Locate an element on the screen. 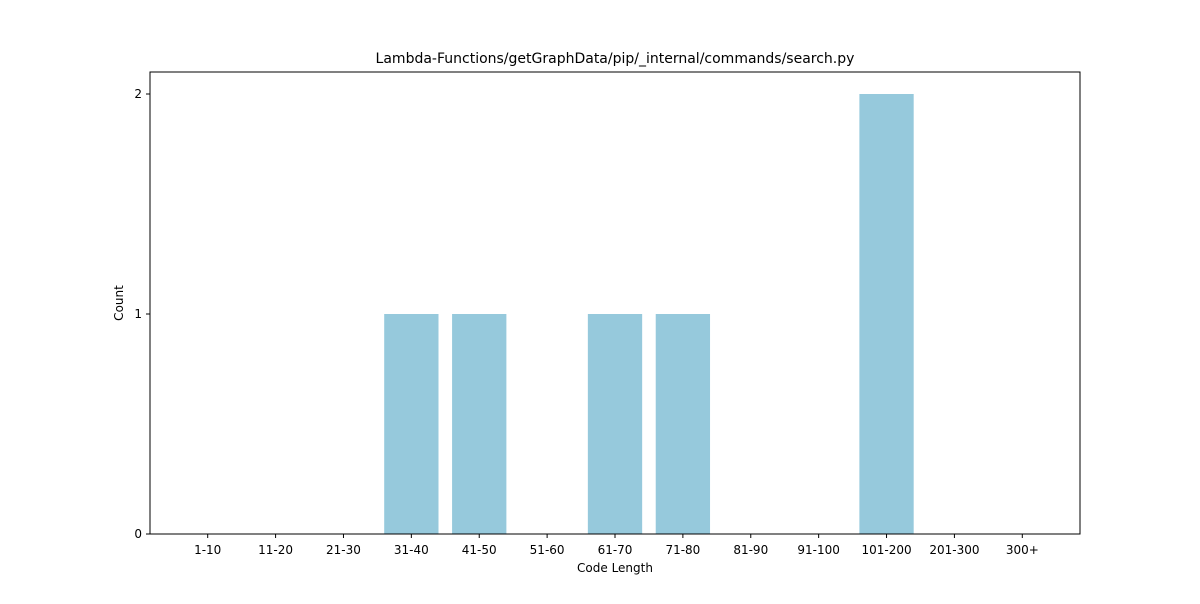 The image size is (1200, 604). x-tick-label: 1-10 is located at coordinates (207, 550).